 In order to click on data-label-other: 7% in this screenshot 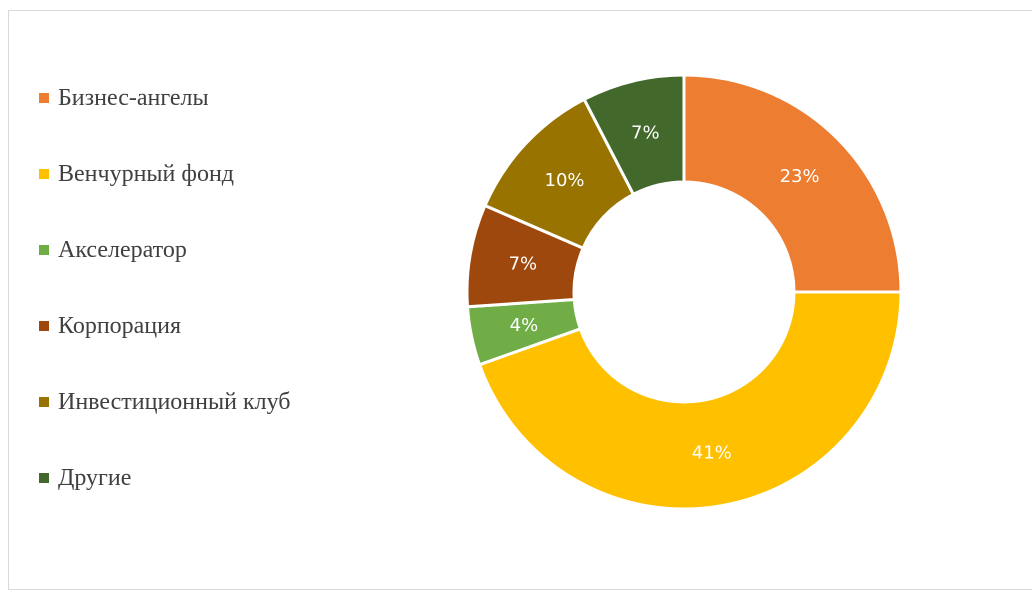, I will do `click(645, 133)`.